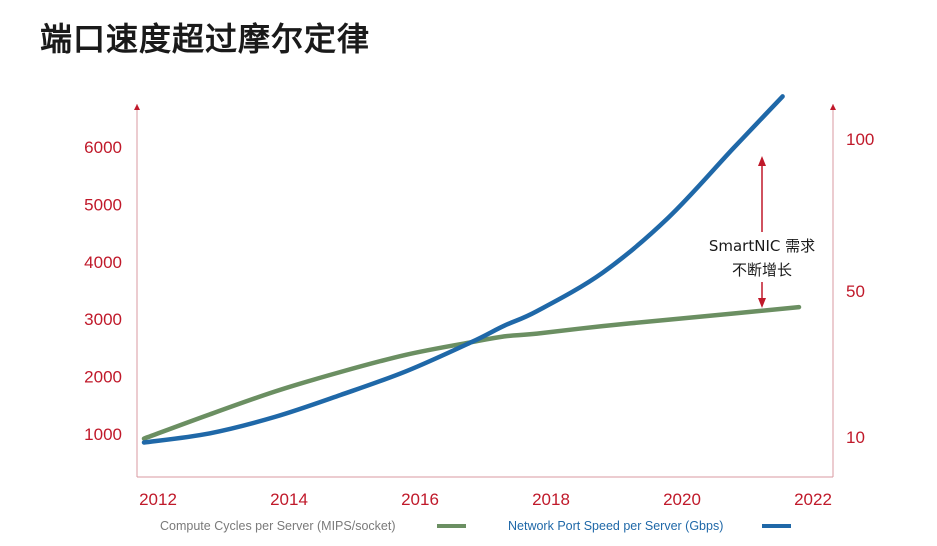  What do you see at coordinates (762, 246) in the screenshot?
I see `annotation-line-1: SmartNIC 需求` at bounding box center [762, 246].